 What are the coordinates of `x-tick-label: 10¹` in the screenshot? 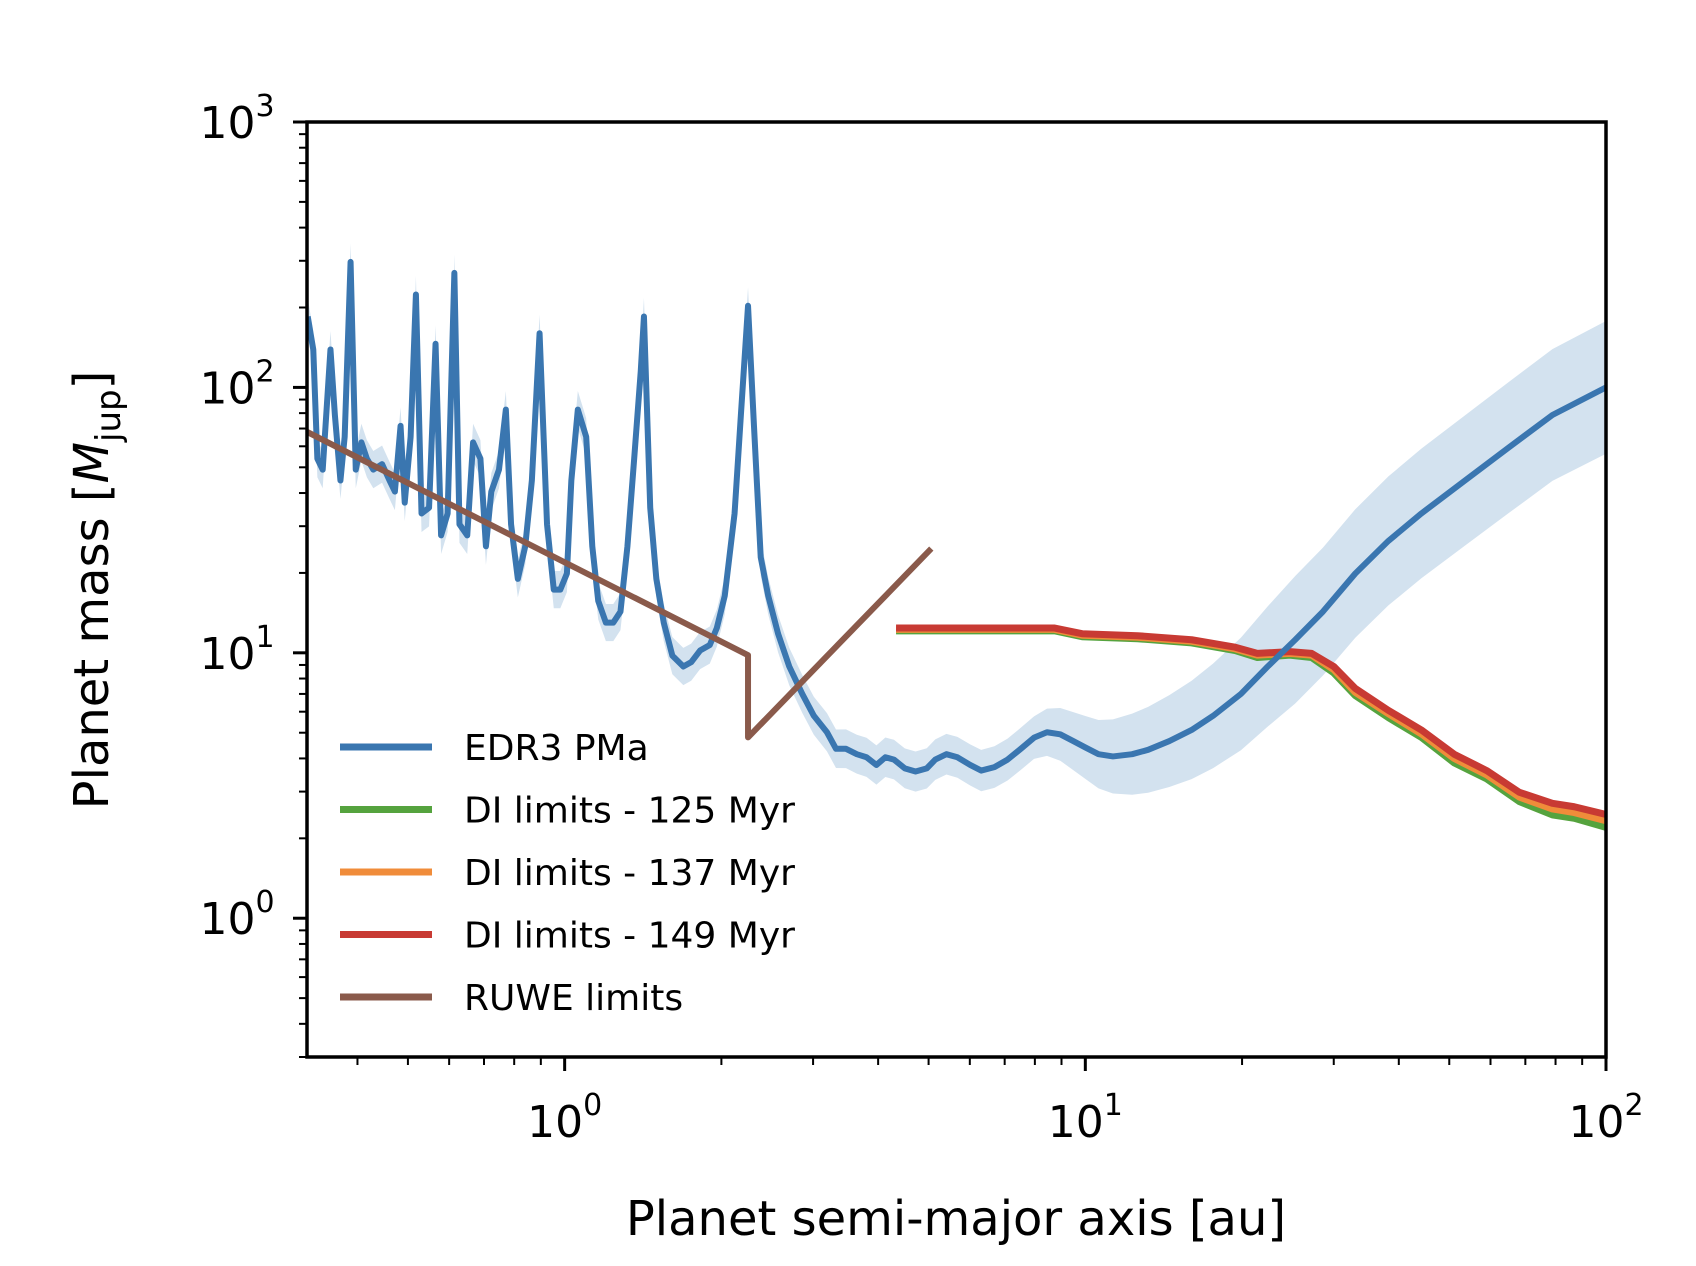 It's located at (1085, 1118).